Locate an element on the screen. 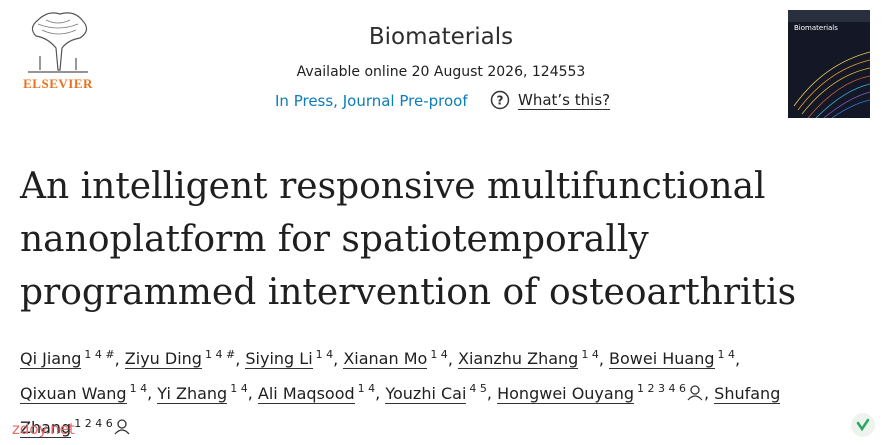  help-icon: ? is located at coordinates (500, 100).